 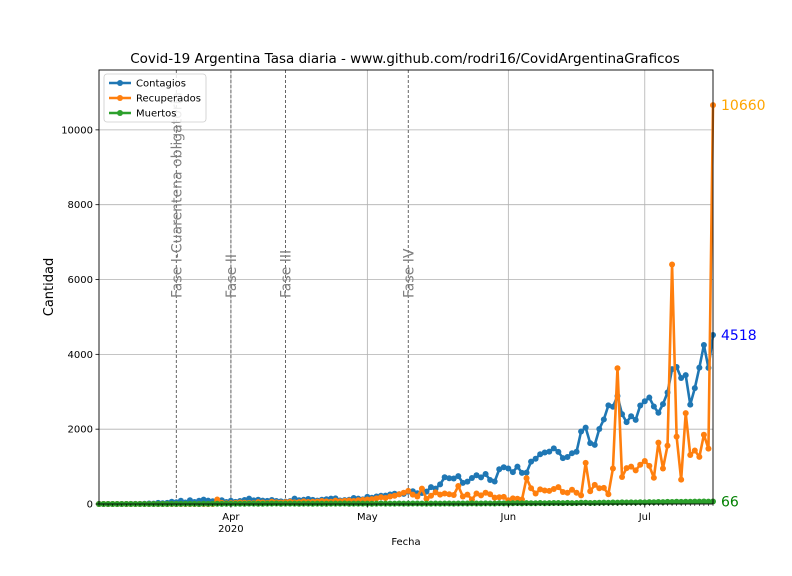 I want to click on y-tick-label: 4000, so click(x=80, y=355).